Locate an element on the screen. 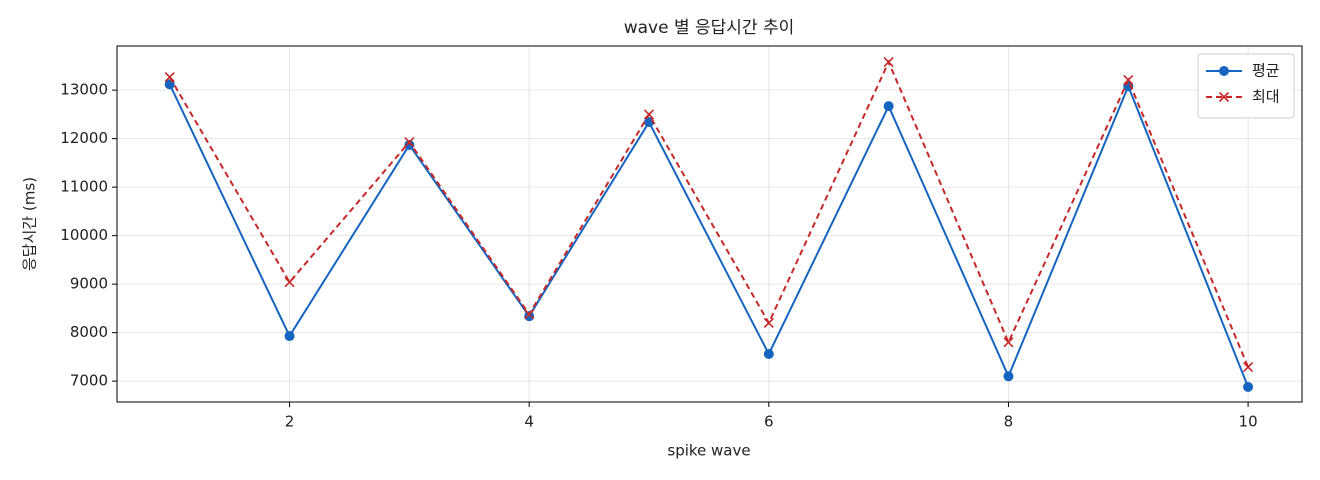 The image size is (1320, 480). x-axis-label: spike wave is located at coordinates (708, 451).